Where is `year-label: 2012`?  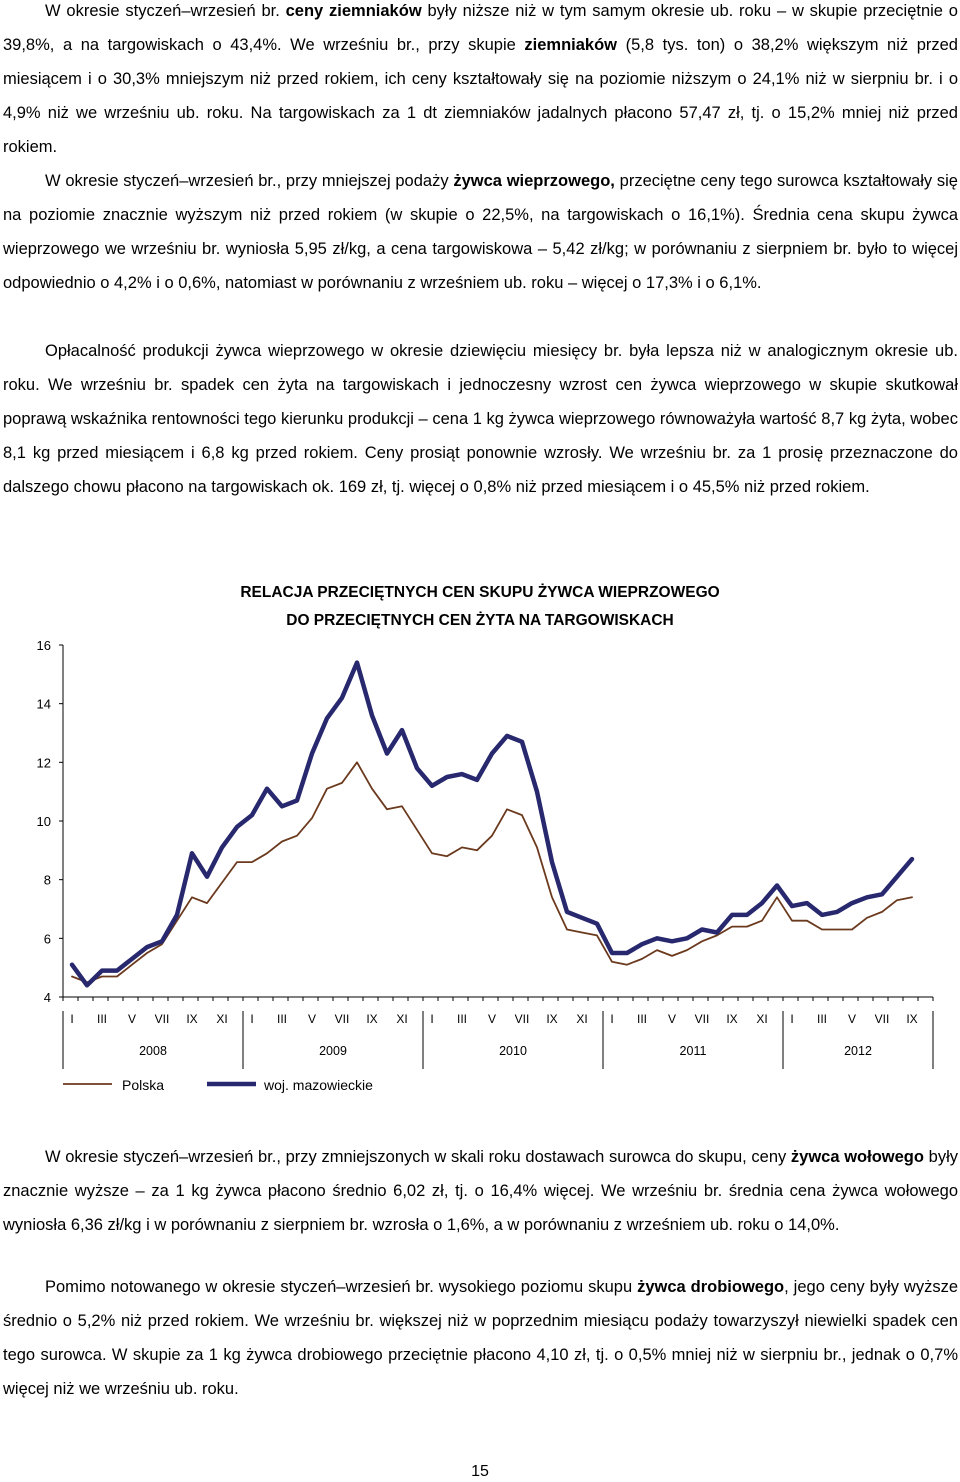 year-label: 2012 is located at coordinates (858, 1051).